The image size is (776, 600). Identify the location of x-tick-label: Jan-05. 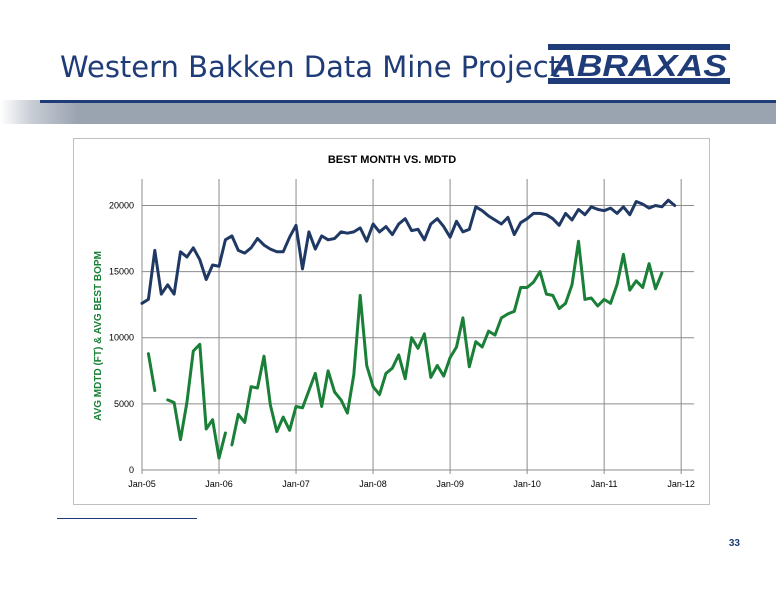
(142, 484).